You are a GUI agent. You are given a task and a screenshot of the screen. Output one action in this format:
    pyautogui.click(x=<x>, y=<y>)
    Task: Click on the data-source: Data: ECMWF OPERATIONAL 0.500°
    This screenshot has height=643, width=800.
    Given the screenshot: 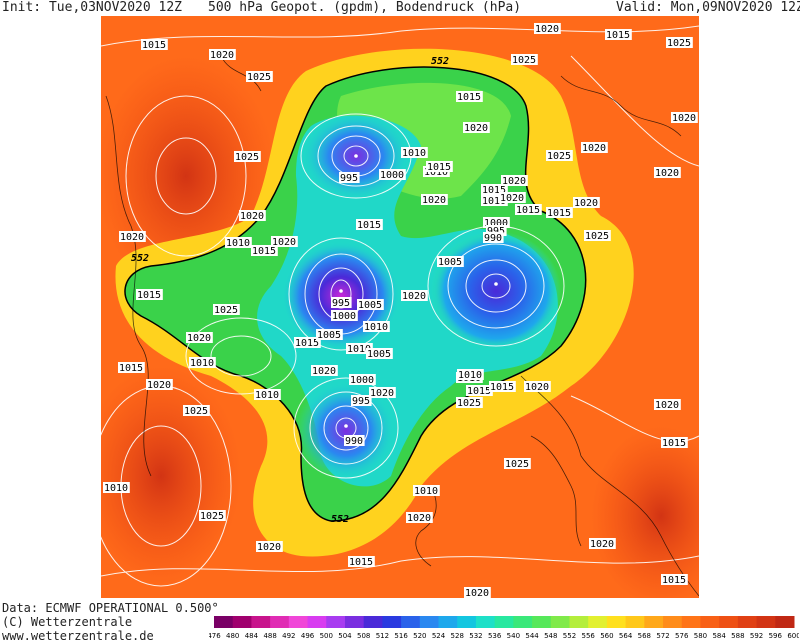 What is the action you would take?
    pyautogui.click(x=110, y=608)
    